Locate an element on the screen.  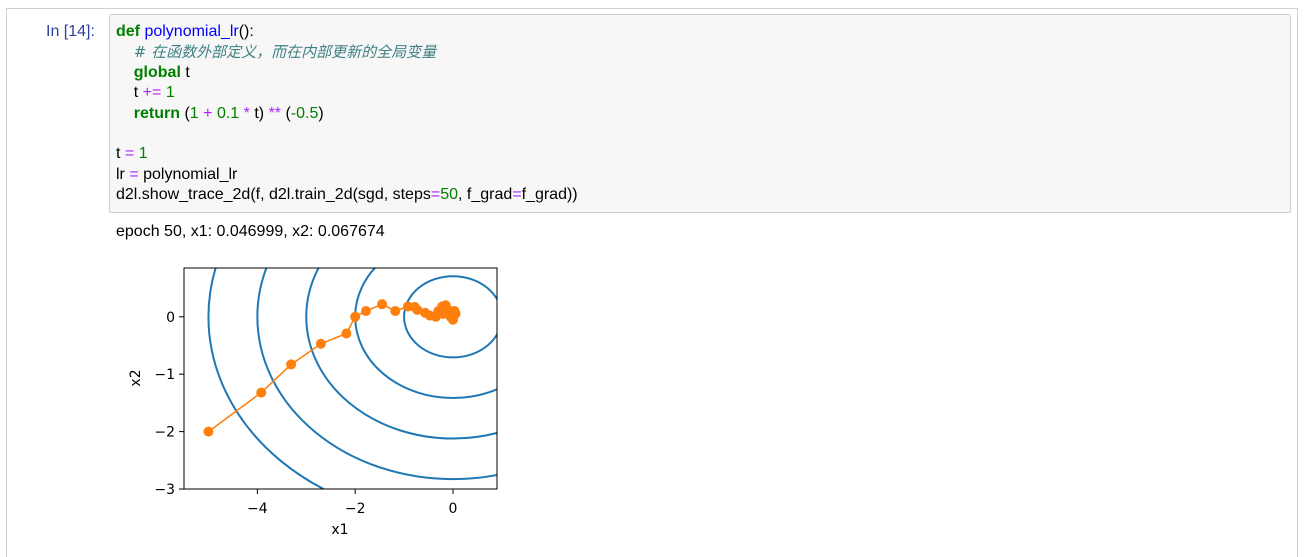
code-token: + is located at coordinates (208, 113).